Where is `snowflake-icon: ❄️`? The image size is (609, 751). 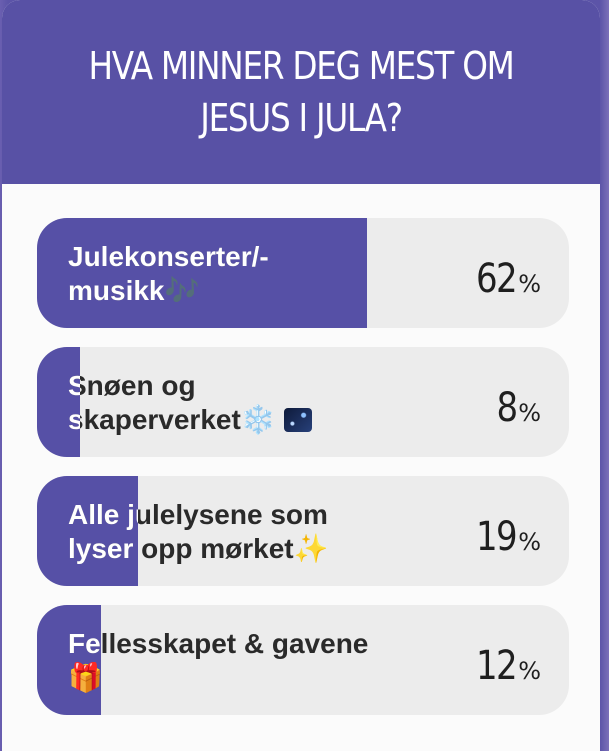 snowflake-icon: ❄️ is located at coordinates (258, 419).